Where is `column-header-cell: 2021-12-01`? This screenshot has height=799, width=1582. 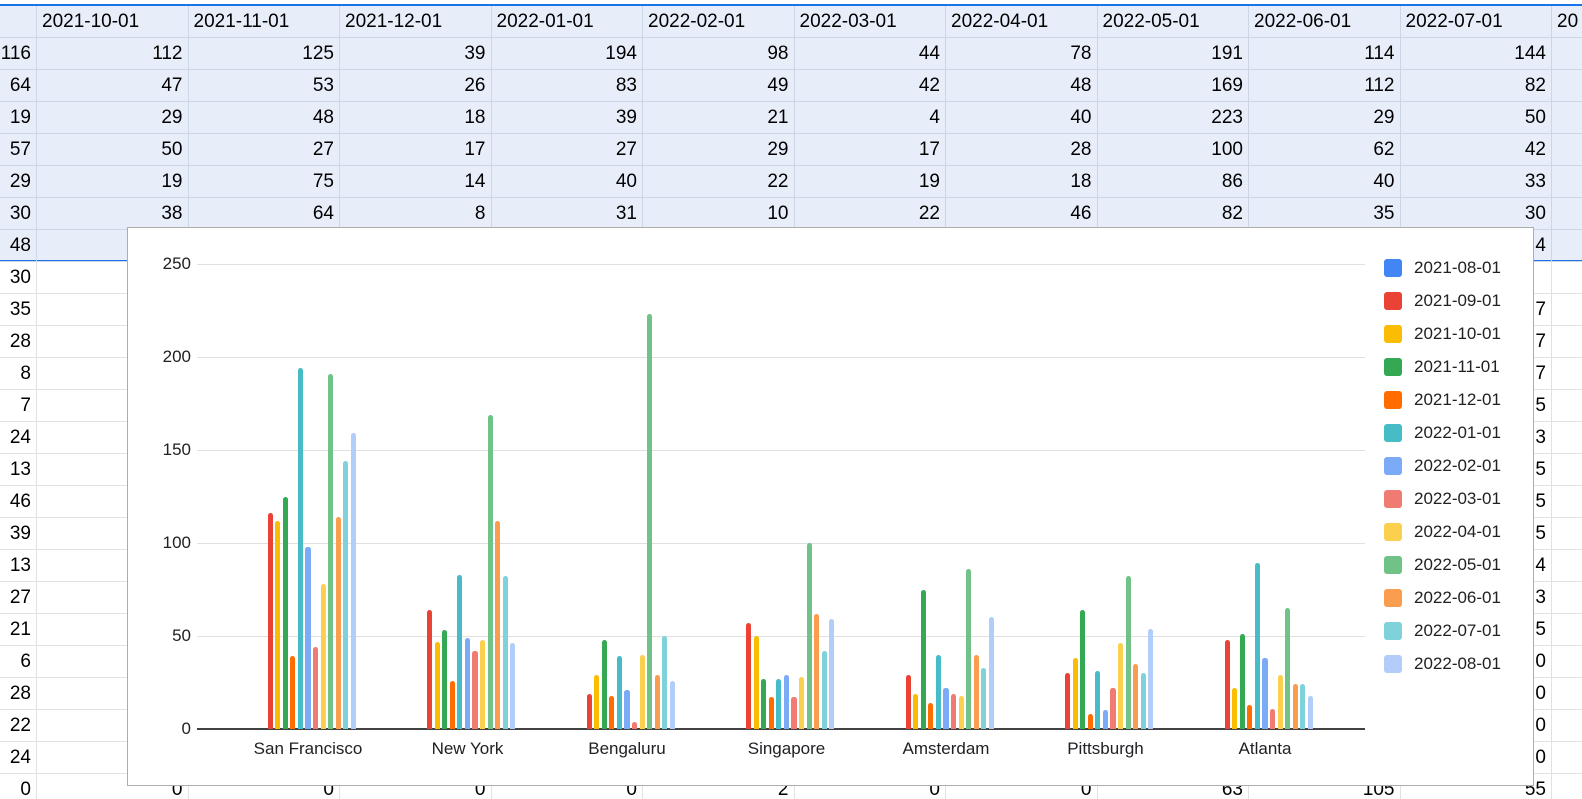 column-header-cell: 2021-12-01 is located at coordinates (416, 22).